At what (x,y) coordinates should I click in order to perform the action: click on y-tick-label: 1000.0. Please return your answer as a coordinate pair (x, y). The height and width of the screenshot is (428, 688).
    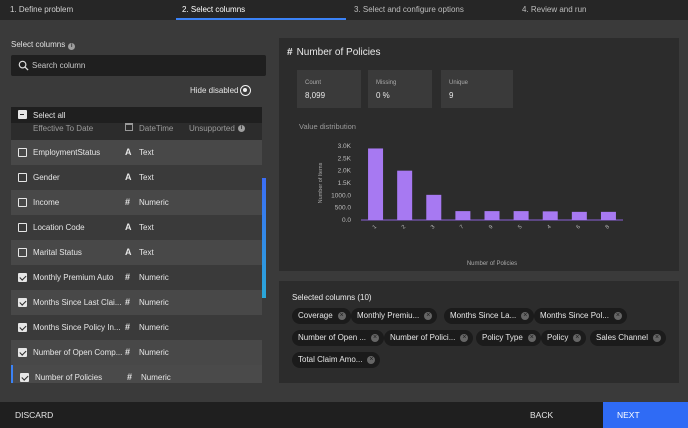
    Looking at the image, I should click on (341, 195).